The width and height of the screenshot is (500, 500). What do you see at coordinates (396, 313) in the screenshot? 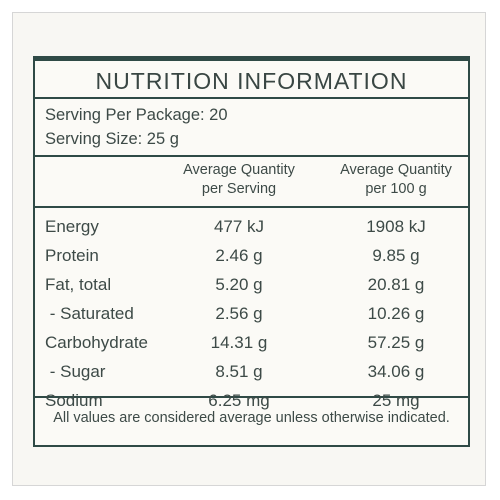
I see `per-100g-value: 10.26 g` at bounding box center [396, 313].